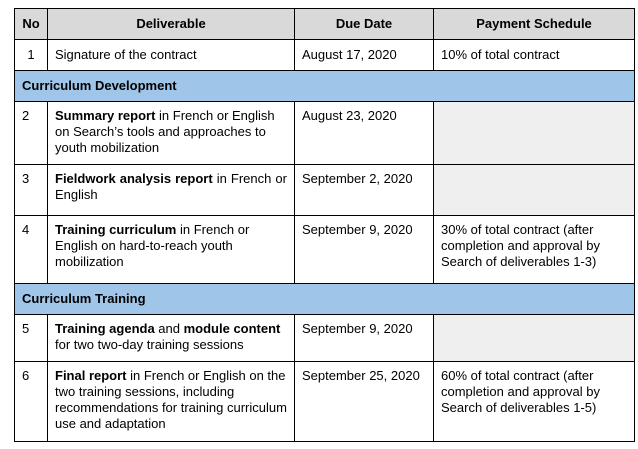 The width and height of the screenshot is (638, 449). Describe the element at coordinates (134, 178) in the screenshot. I see `deliverable-title: Fieldwork analysis report` at that location.